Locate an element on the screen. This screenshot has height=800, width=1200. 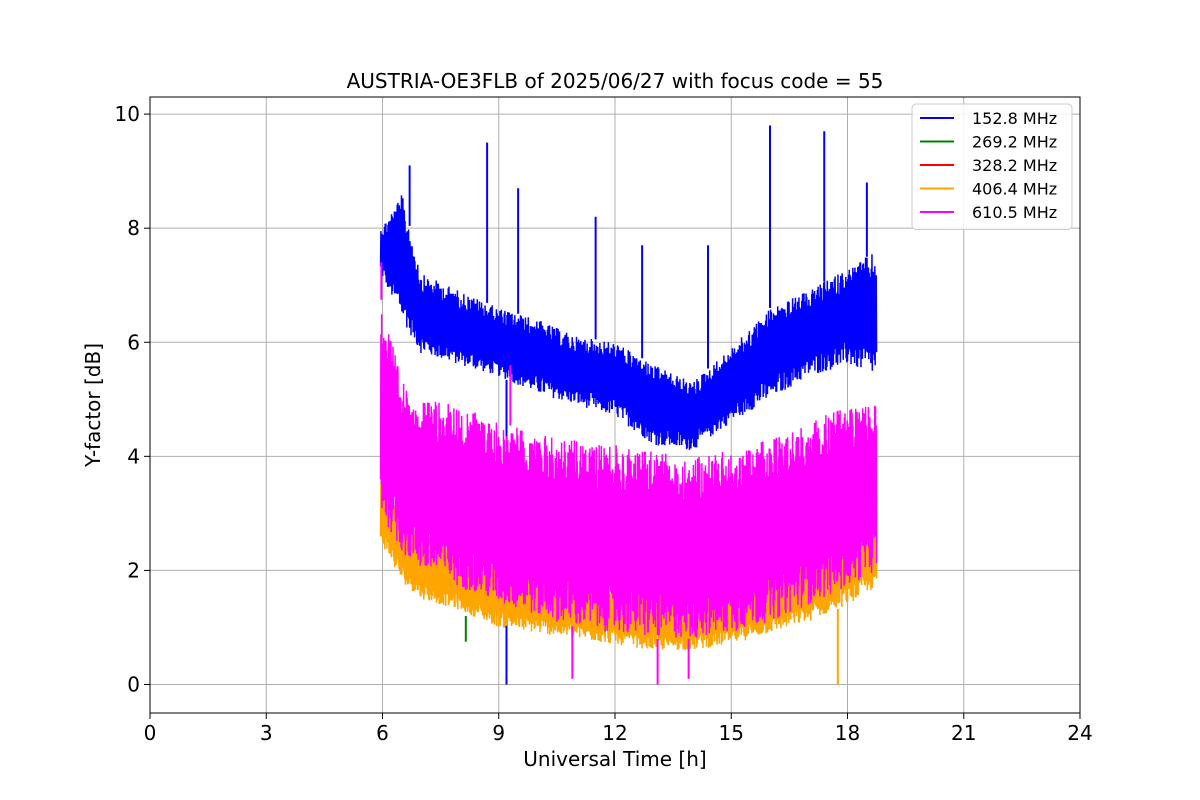
x-tick-label: 9 is located at coordinates (498, 733).